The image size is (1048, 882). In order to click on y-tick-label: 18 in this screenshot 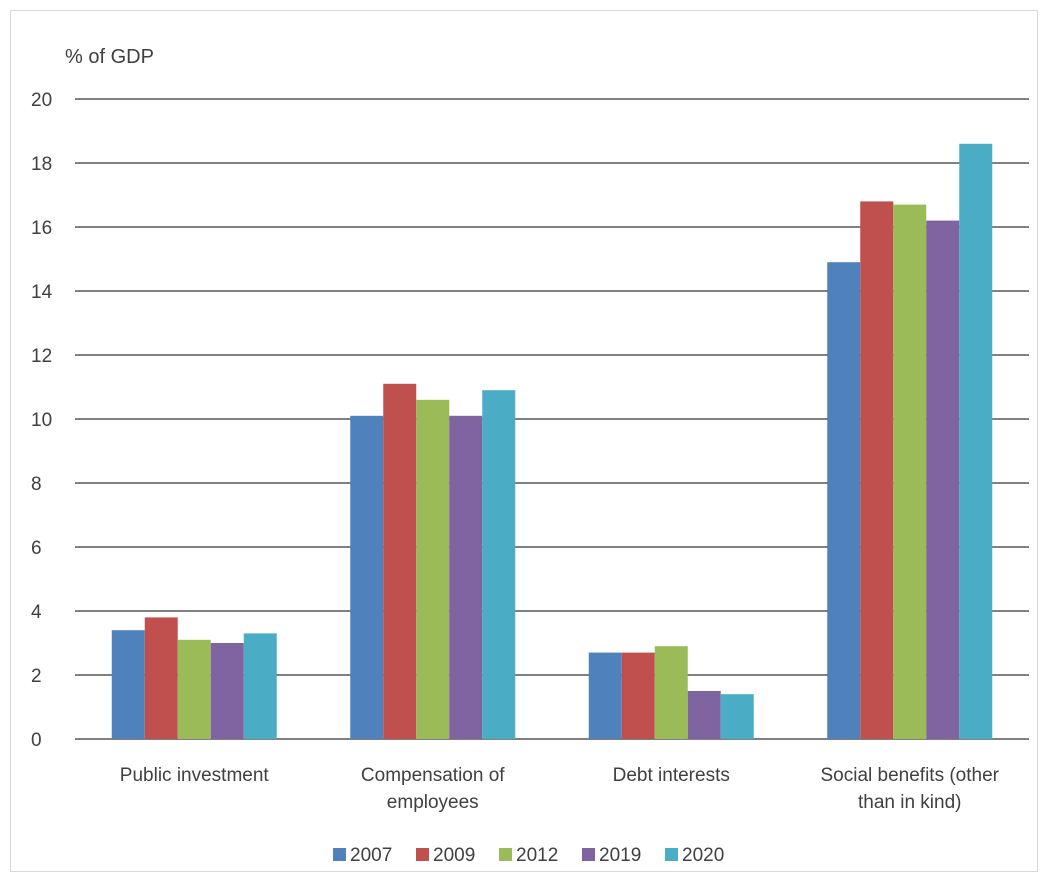, I will do `click(41, 164)`.